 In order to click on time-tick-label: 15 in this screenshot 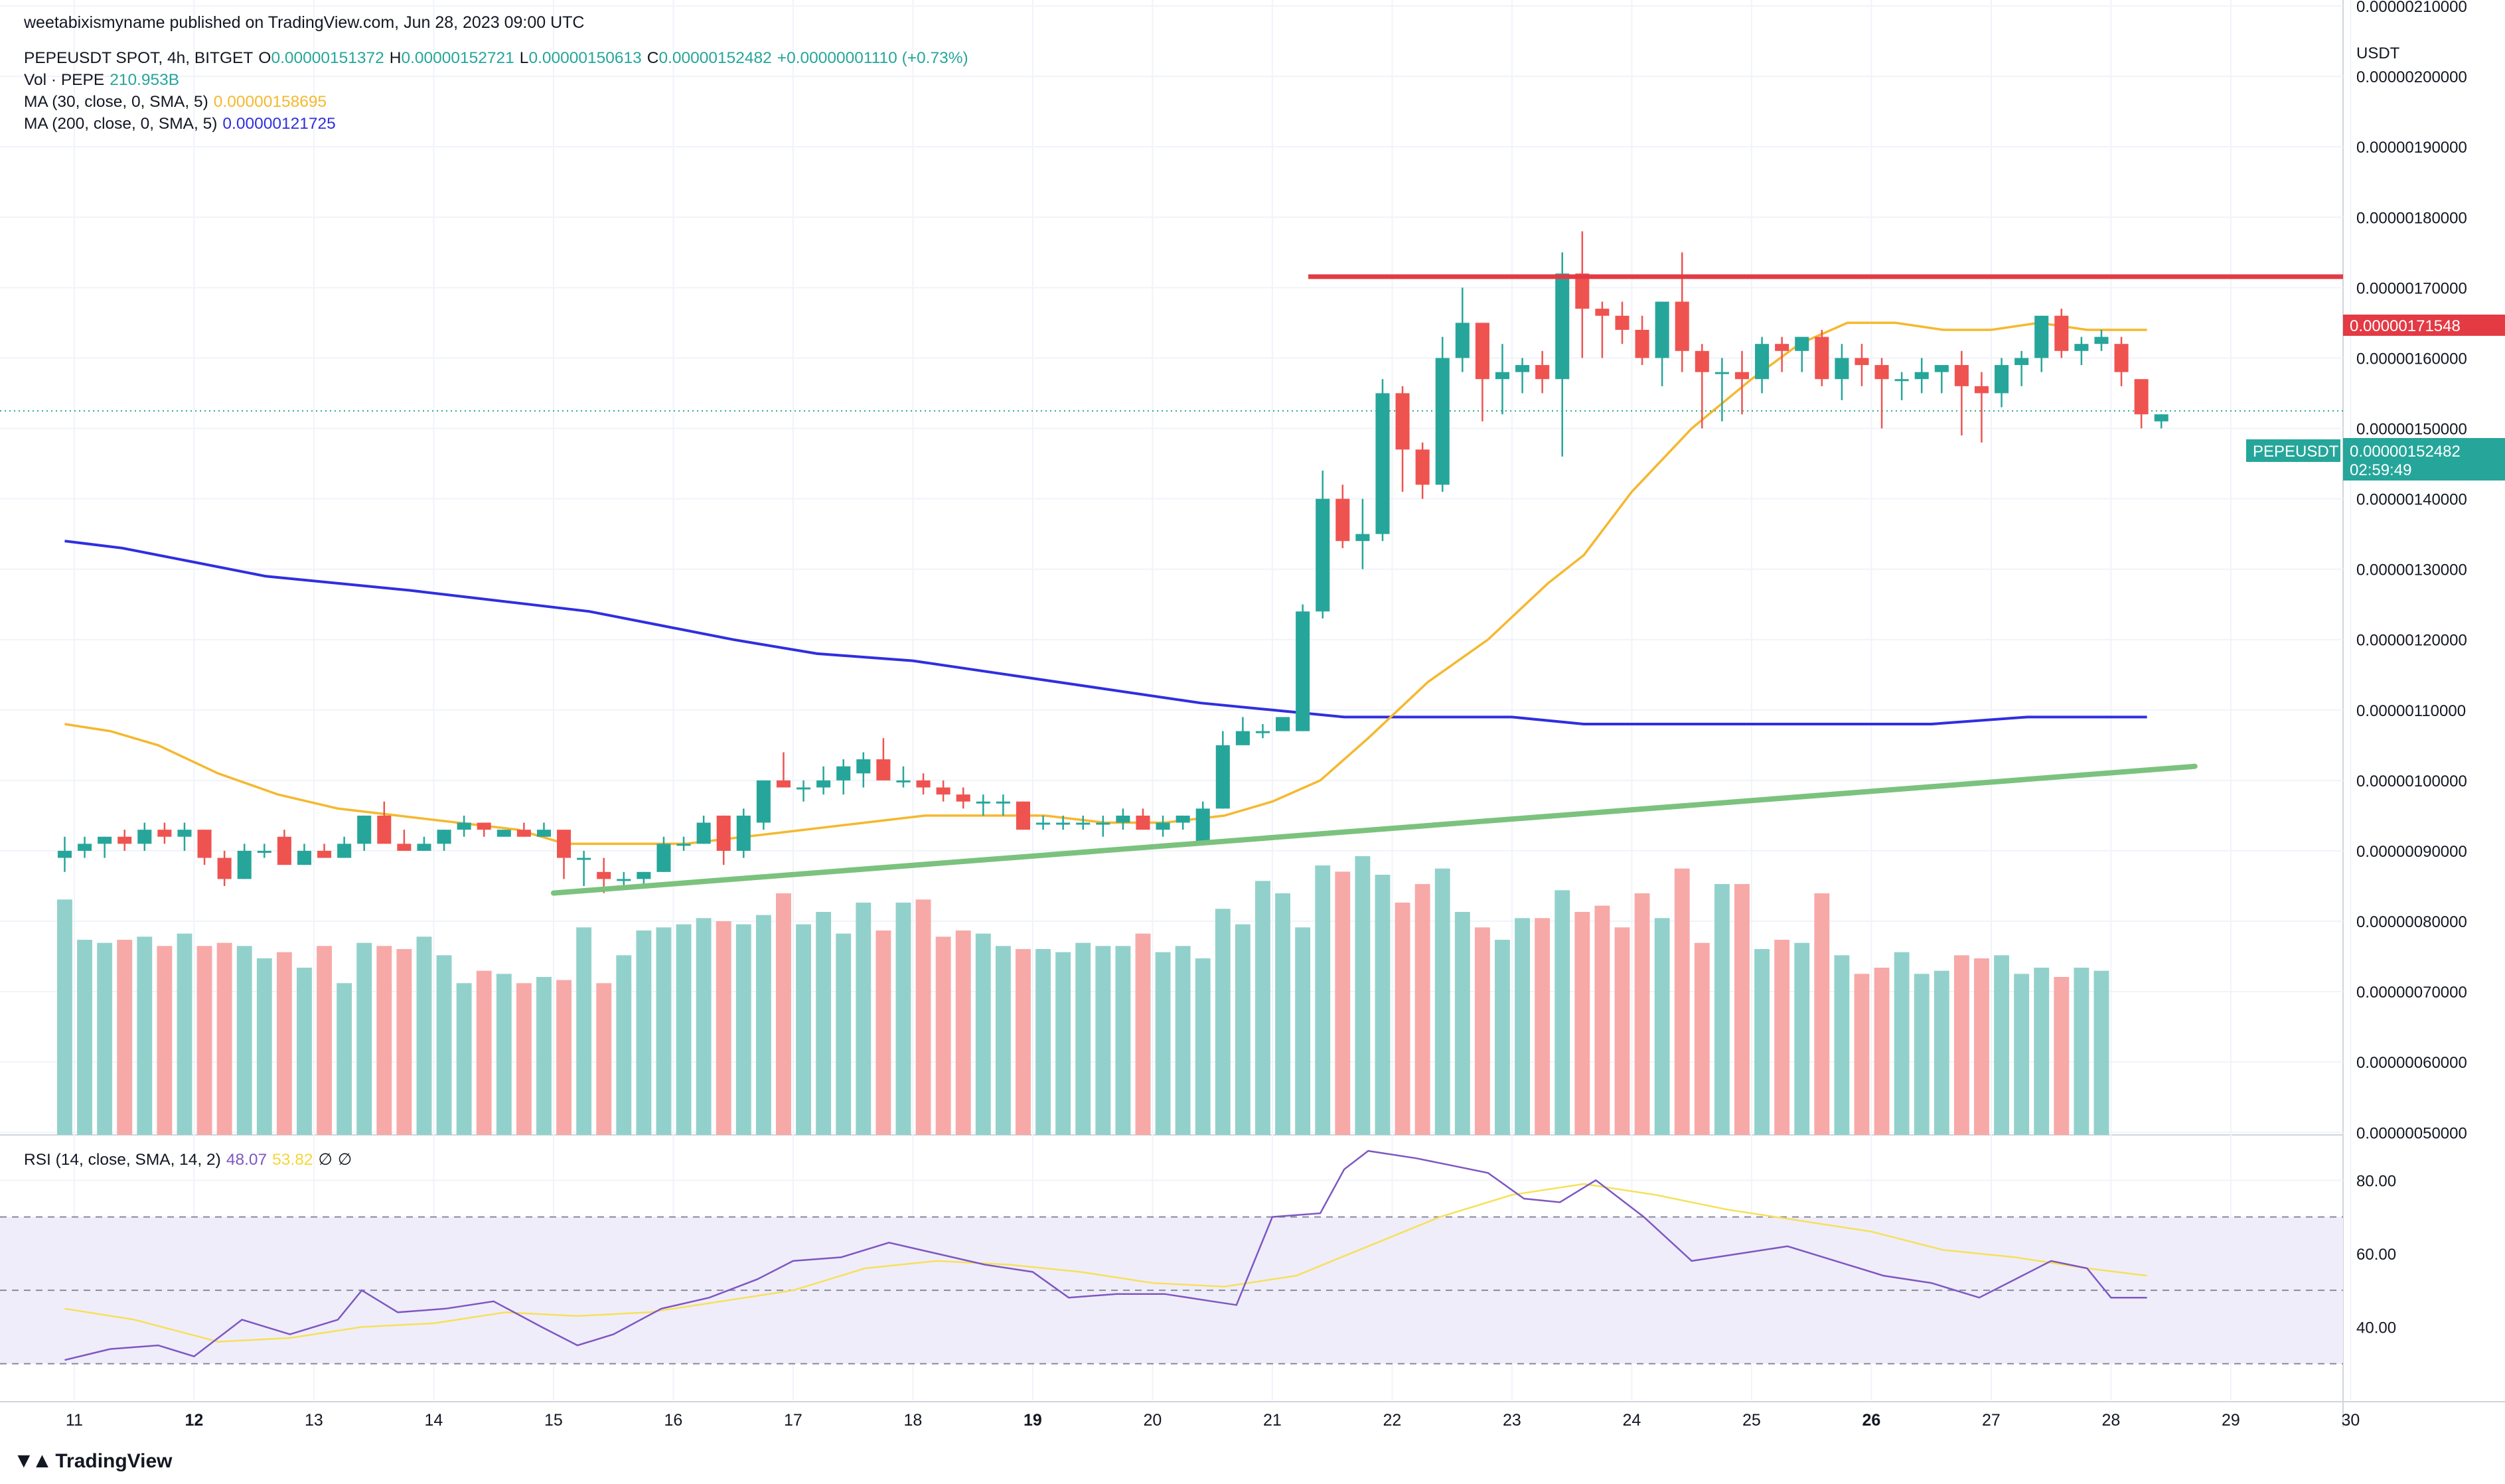, I will do `click(553, 1420)`.